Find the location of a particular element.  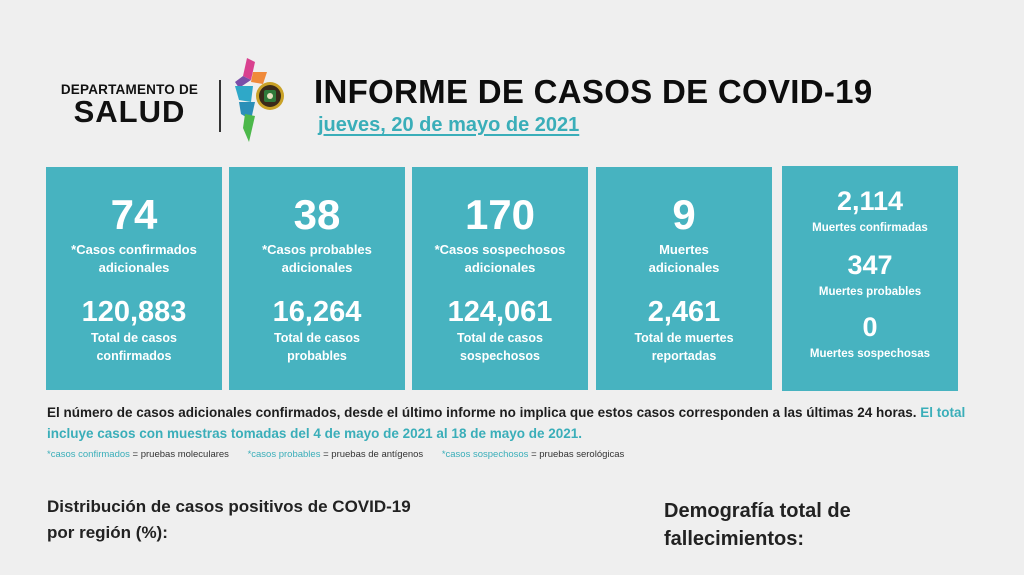

legend-item: *casos confirmados = pruebas moleculares is located at coordinates (138, 454).